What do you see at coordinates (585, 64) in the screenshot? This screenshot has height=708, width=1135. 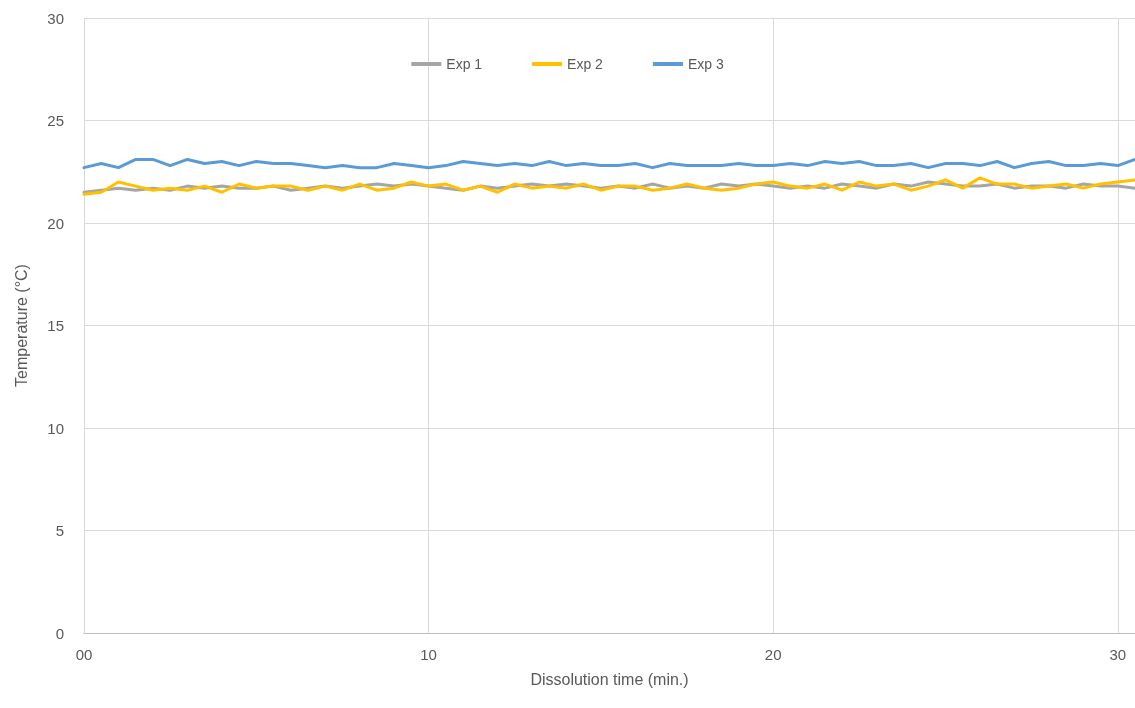 I see `legend-label: Exp 2` at bounding box center [585, 64].